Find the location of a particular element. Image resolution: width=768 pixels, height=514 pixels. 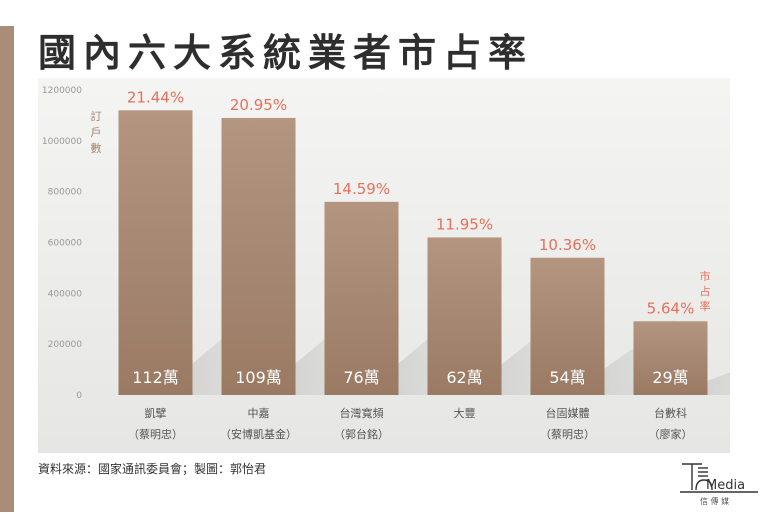

share-label: 5.64% is located at coordinates (671, 308).